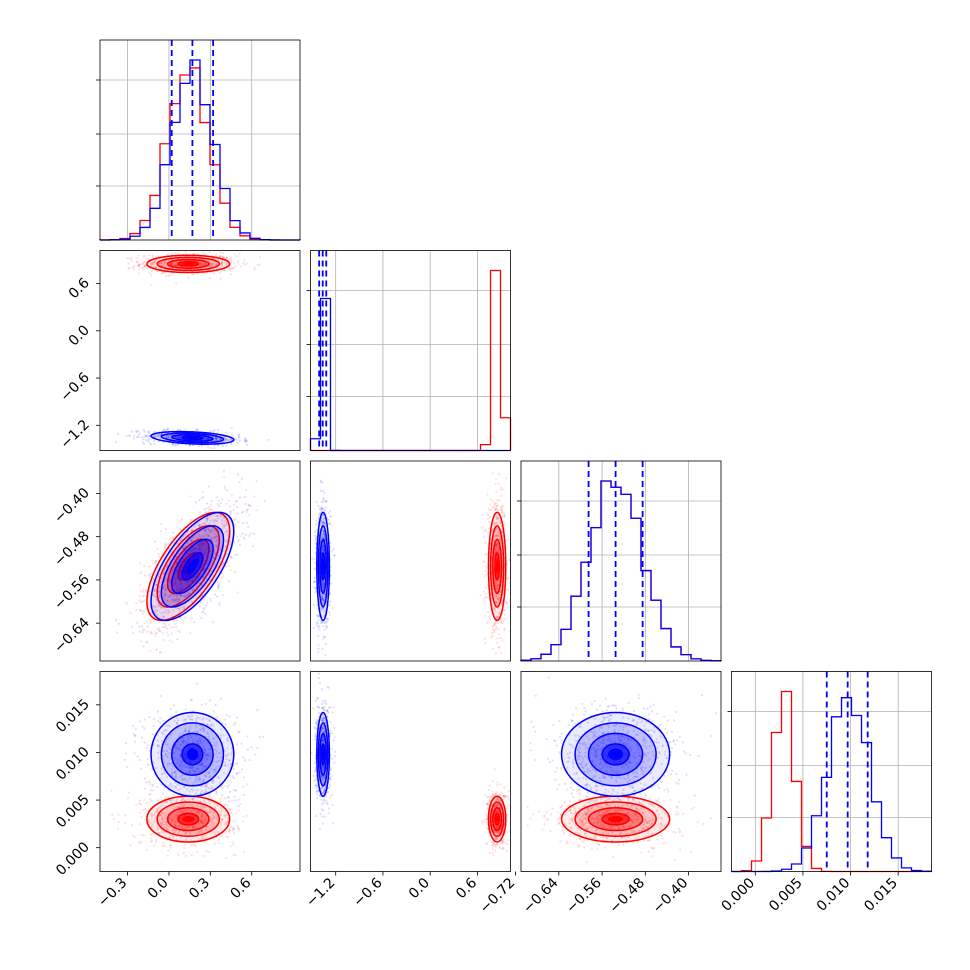  What do you see at coordinates (881, 895) in the screenshot?
I see `x-tick-label-3-3: 0.015` at bounding box center [881, 895].